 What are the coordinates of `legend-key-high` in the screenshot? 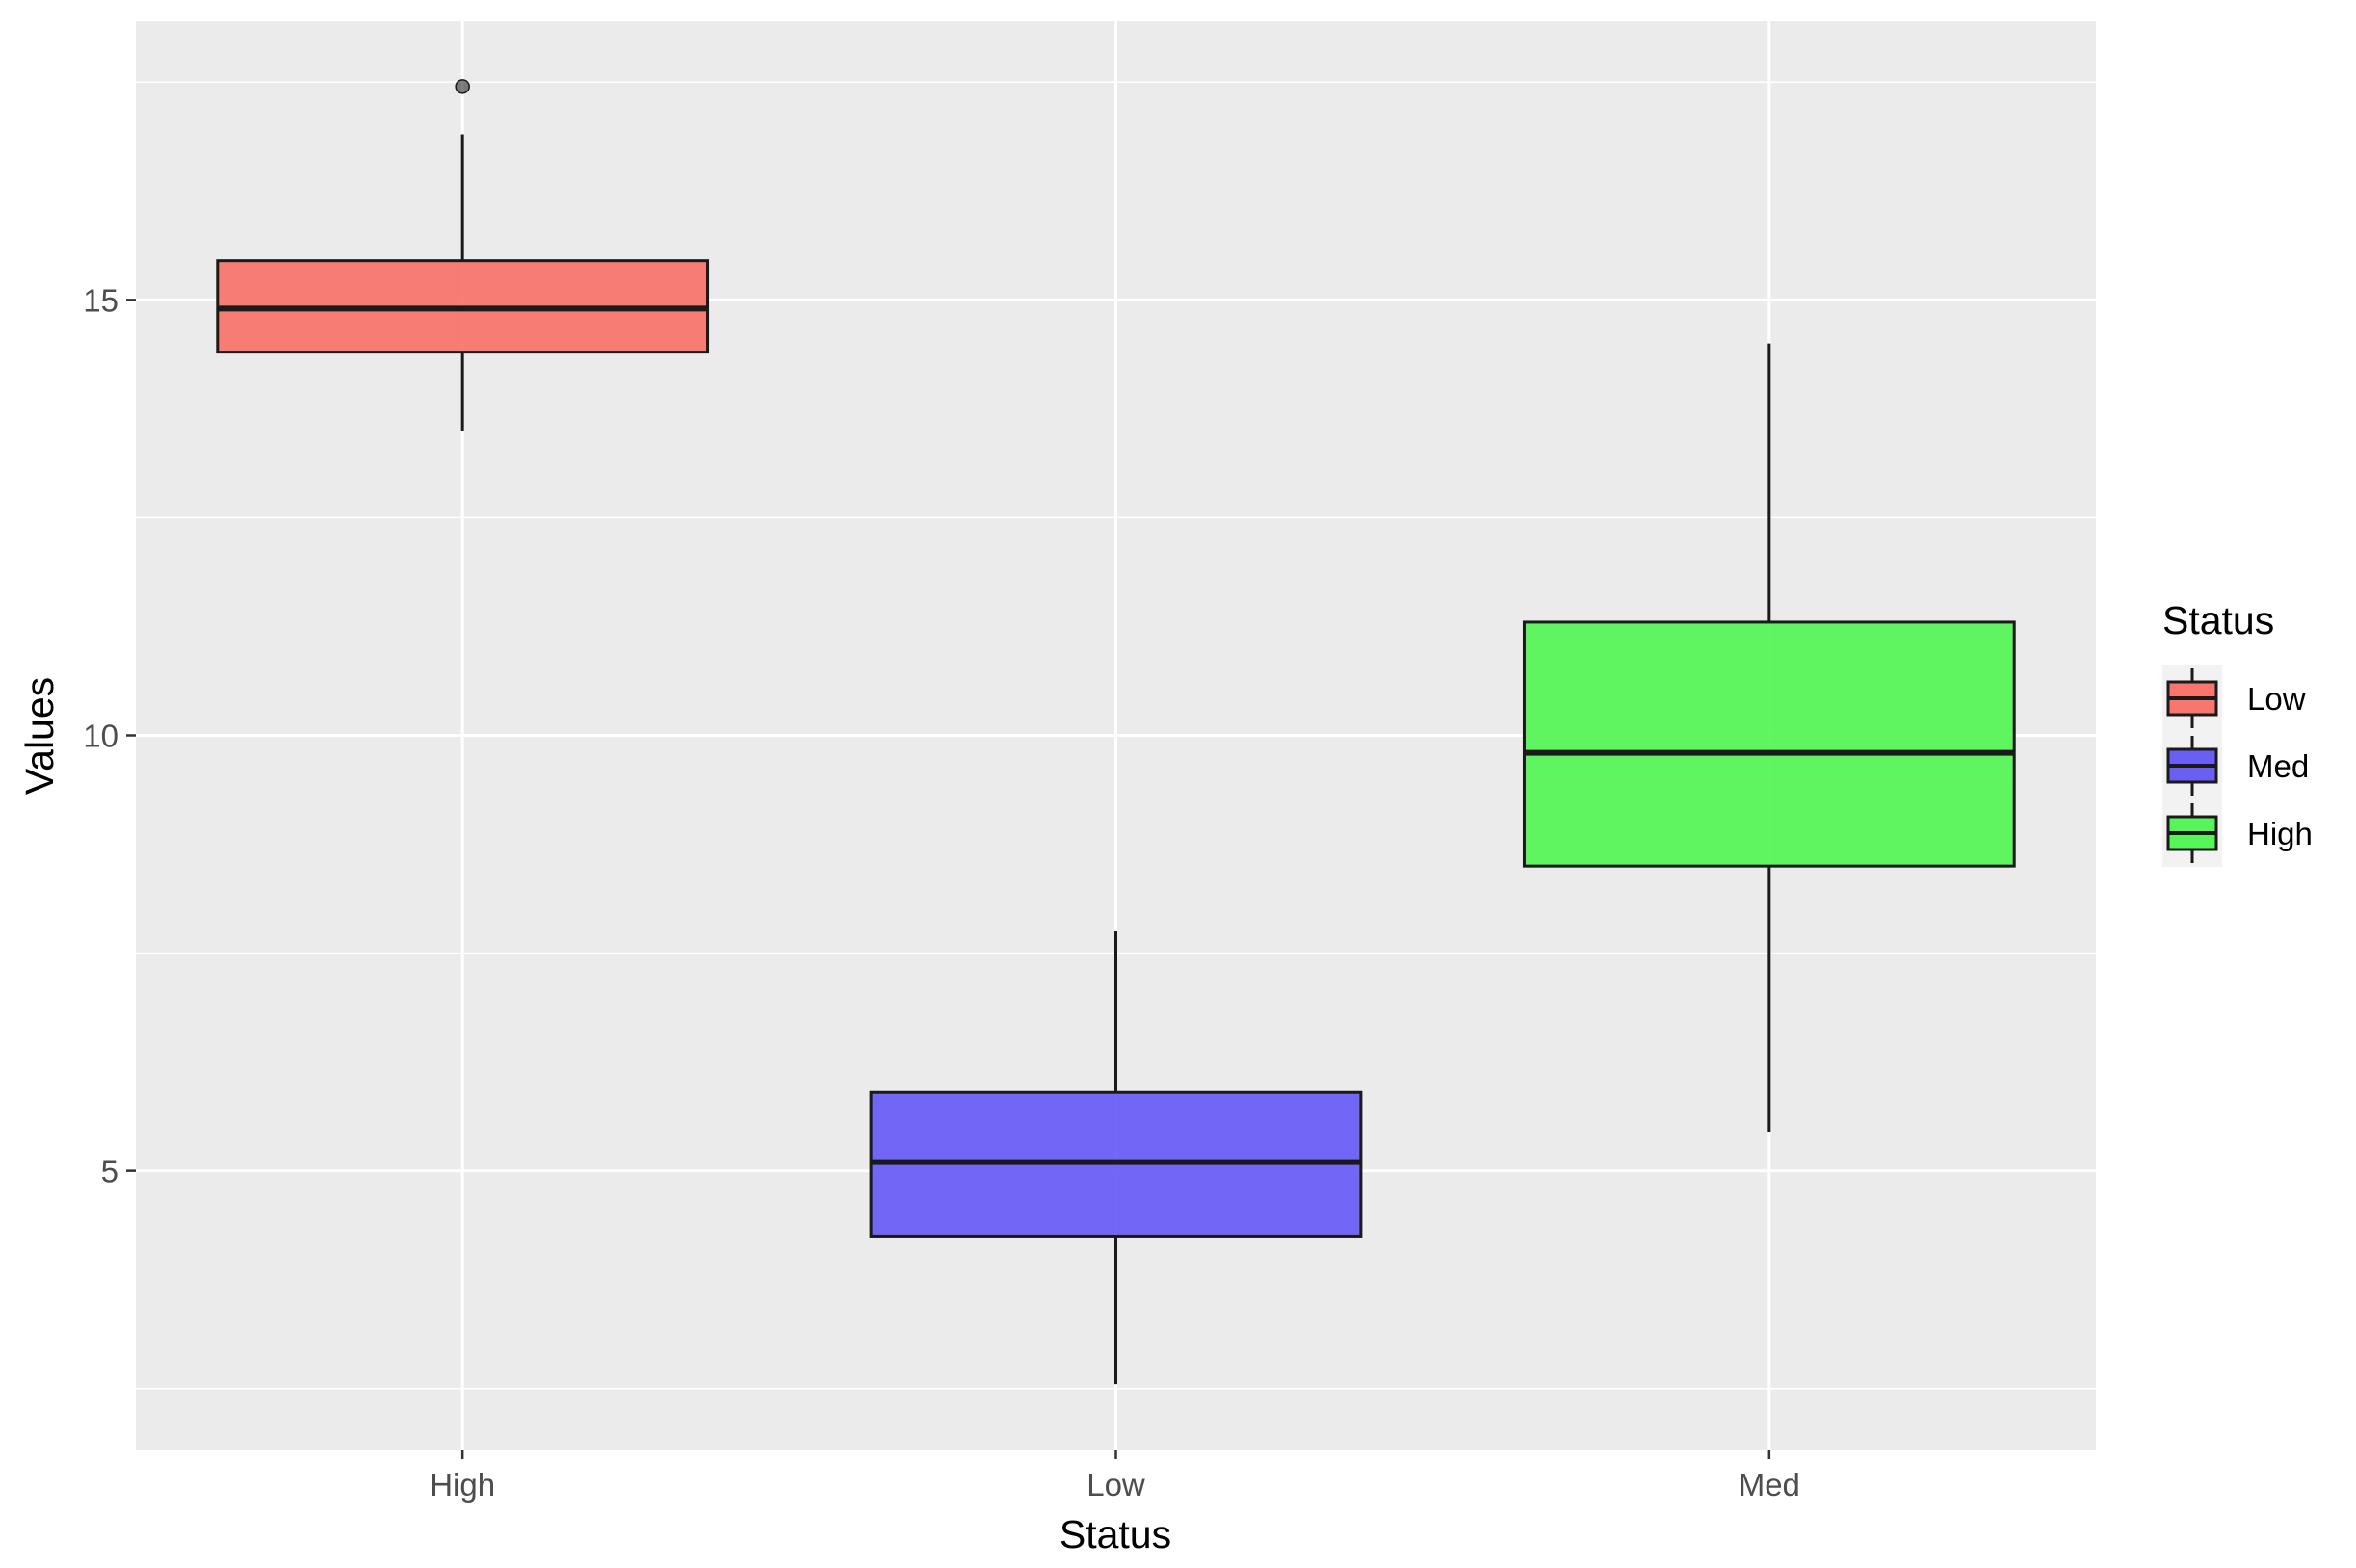 It's located at (2192, 833).